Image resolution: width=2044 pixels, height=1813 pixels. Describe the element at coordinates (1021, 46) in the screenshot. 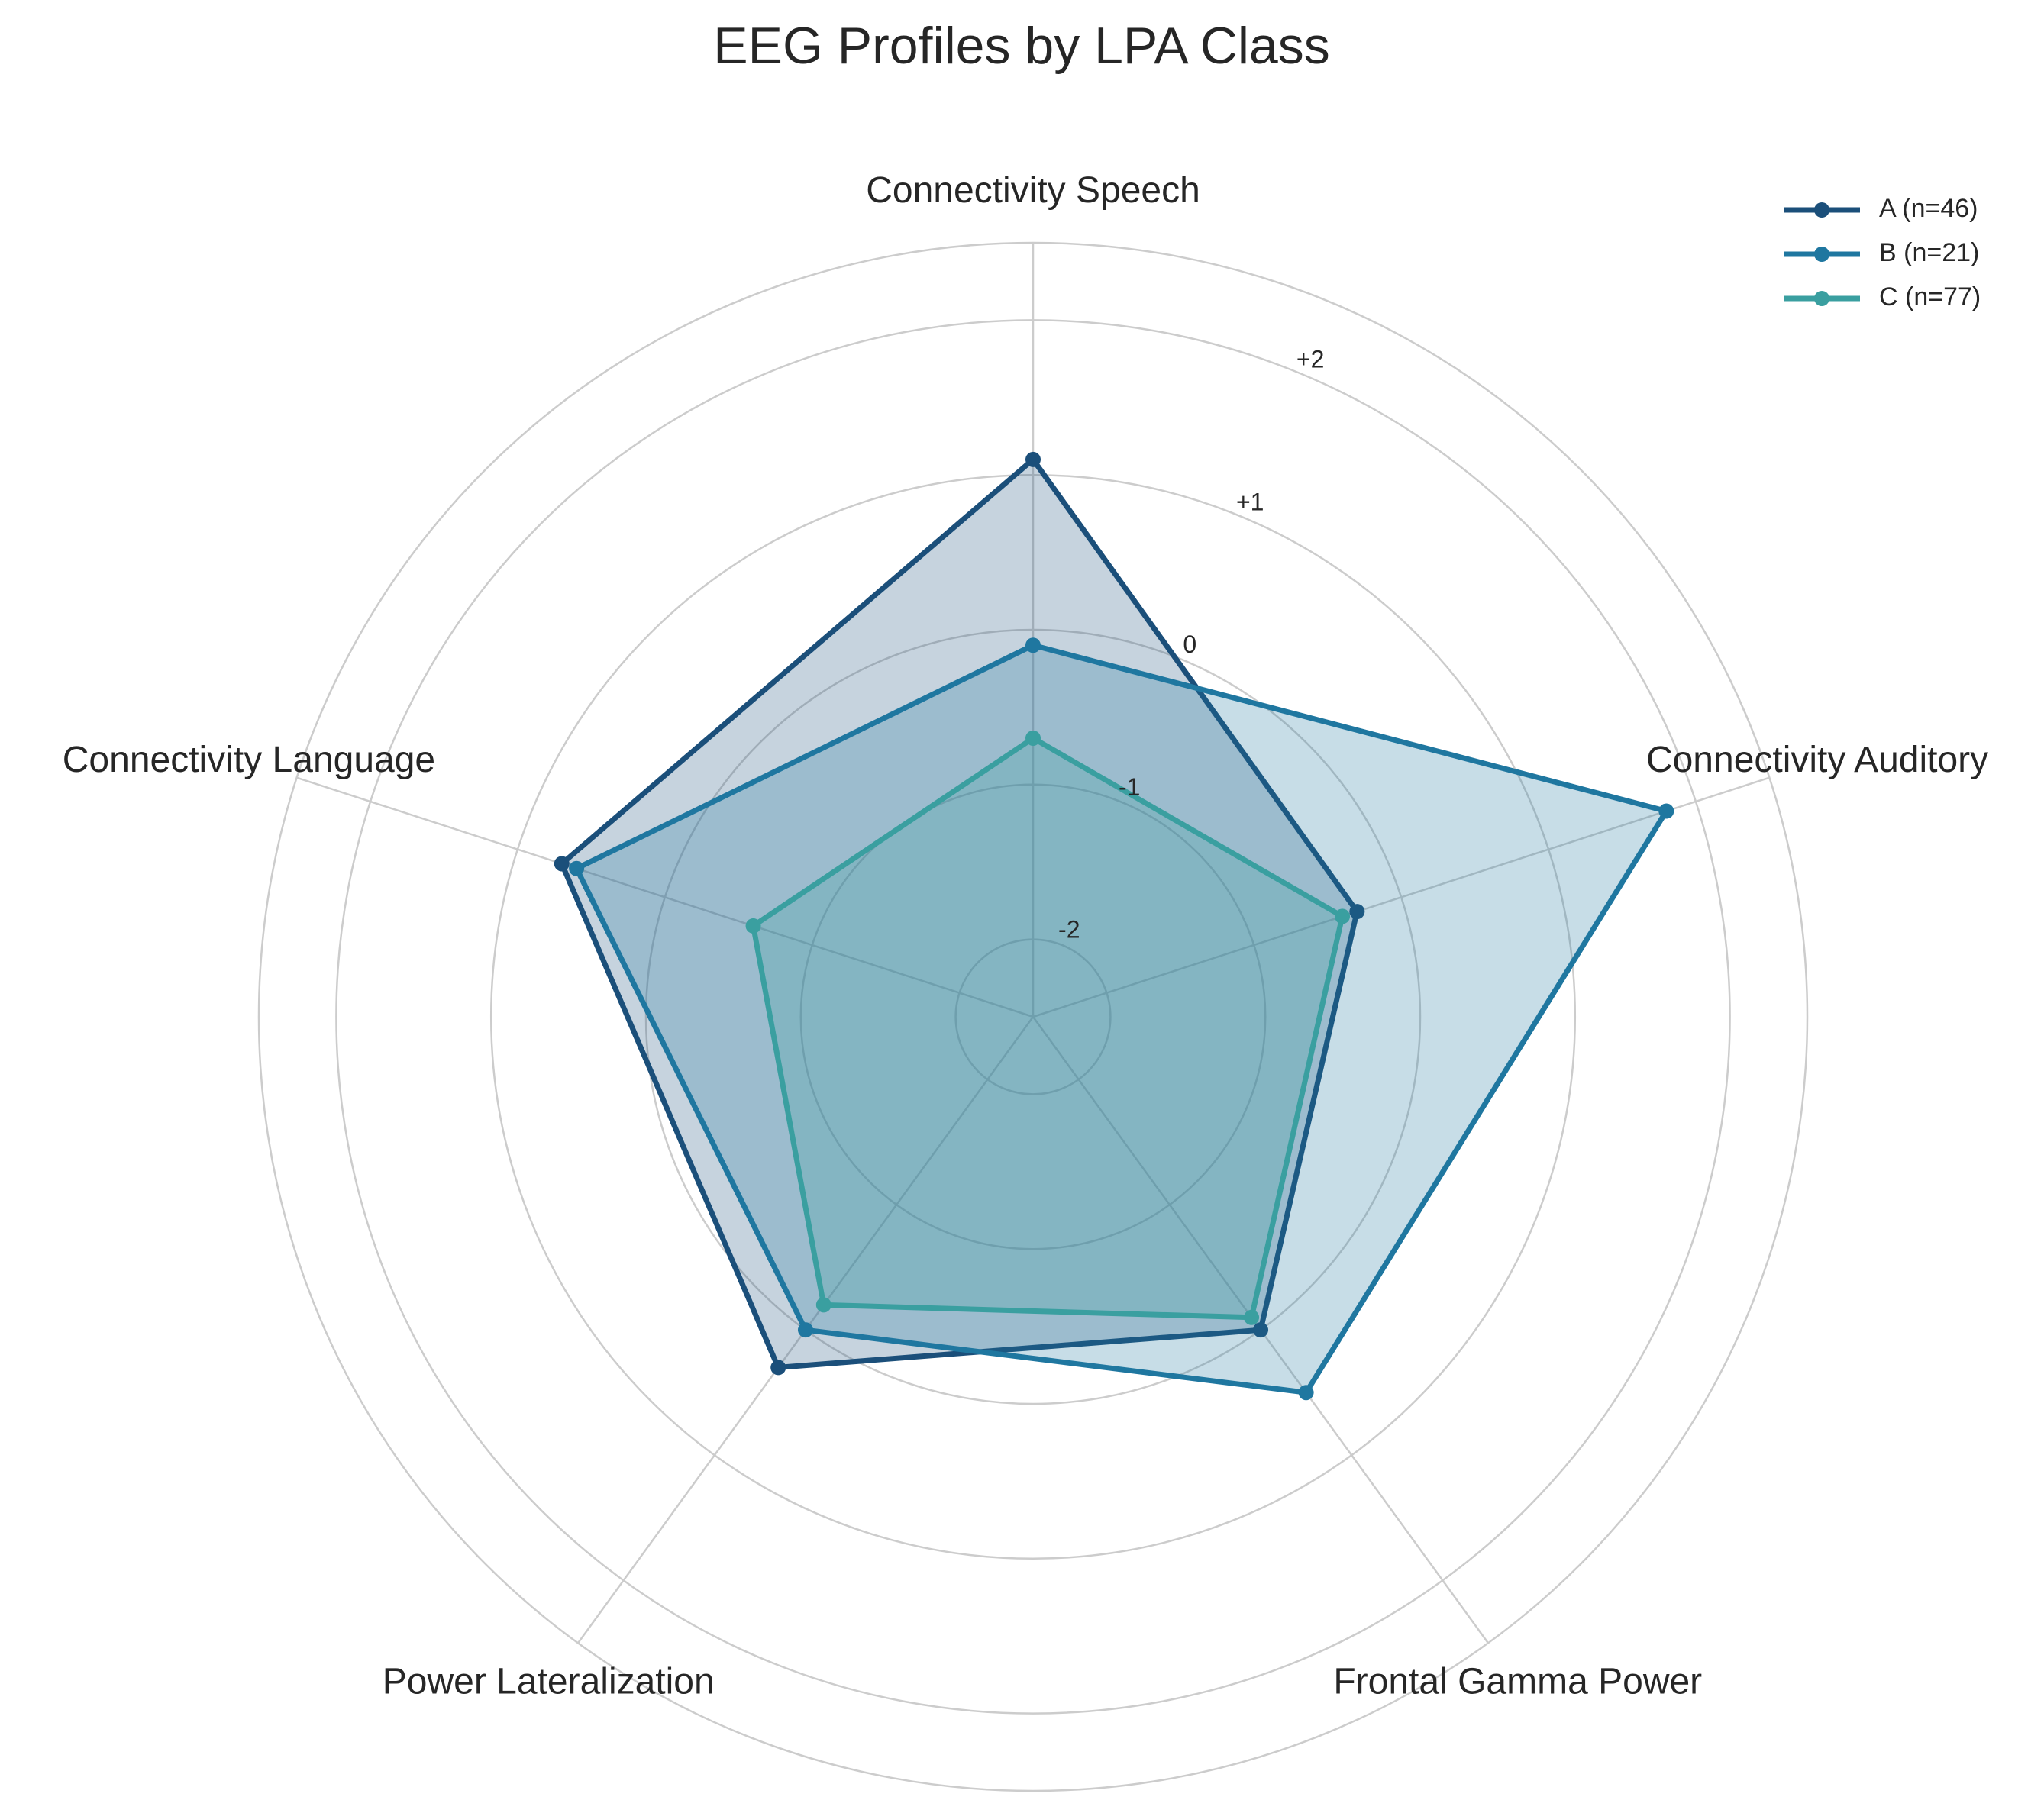

I see `chart-title: EEG Profiles by LPA Class` at that location.